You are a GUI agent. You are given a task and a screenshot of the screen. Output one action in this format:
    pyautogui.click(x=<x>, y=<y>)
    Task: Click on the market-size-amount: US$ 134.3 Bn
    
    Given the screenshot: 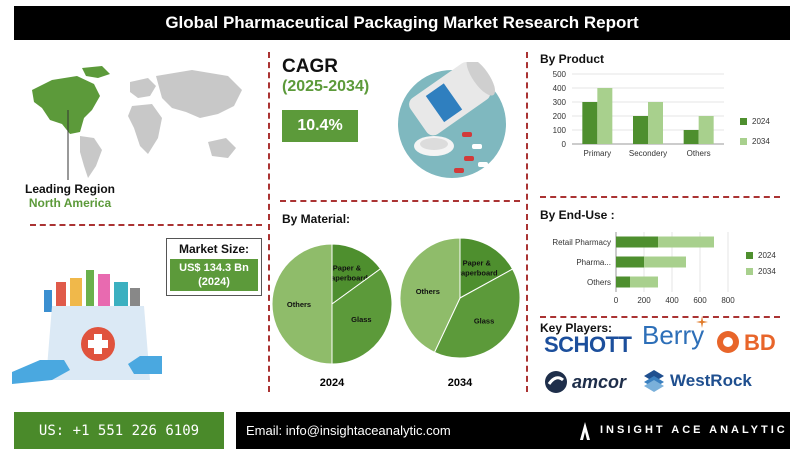 What is the action you would take?
    pyautogui.click(x=214, y=268)
    